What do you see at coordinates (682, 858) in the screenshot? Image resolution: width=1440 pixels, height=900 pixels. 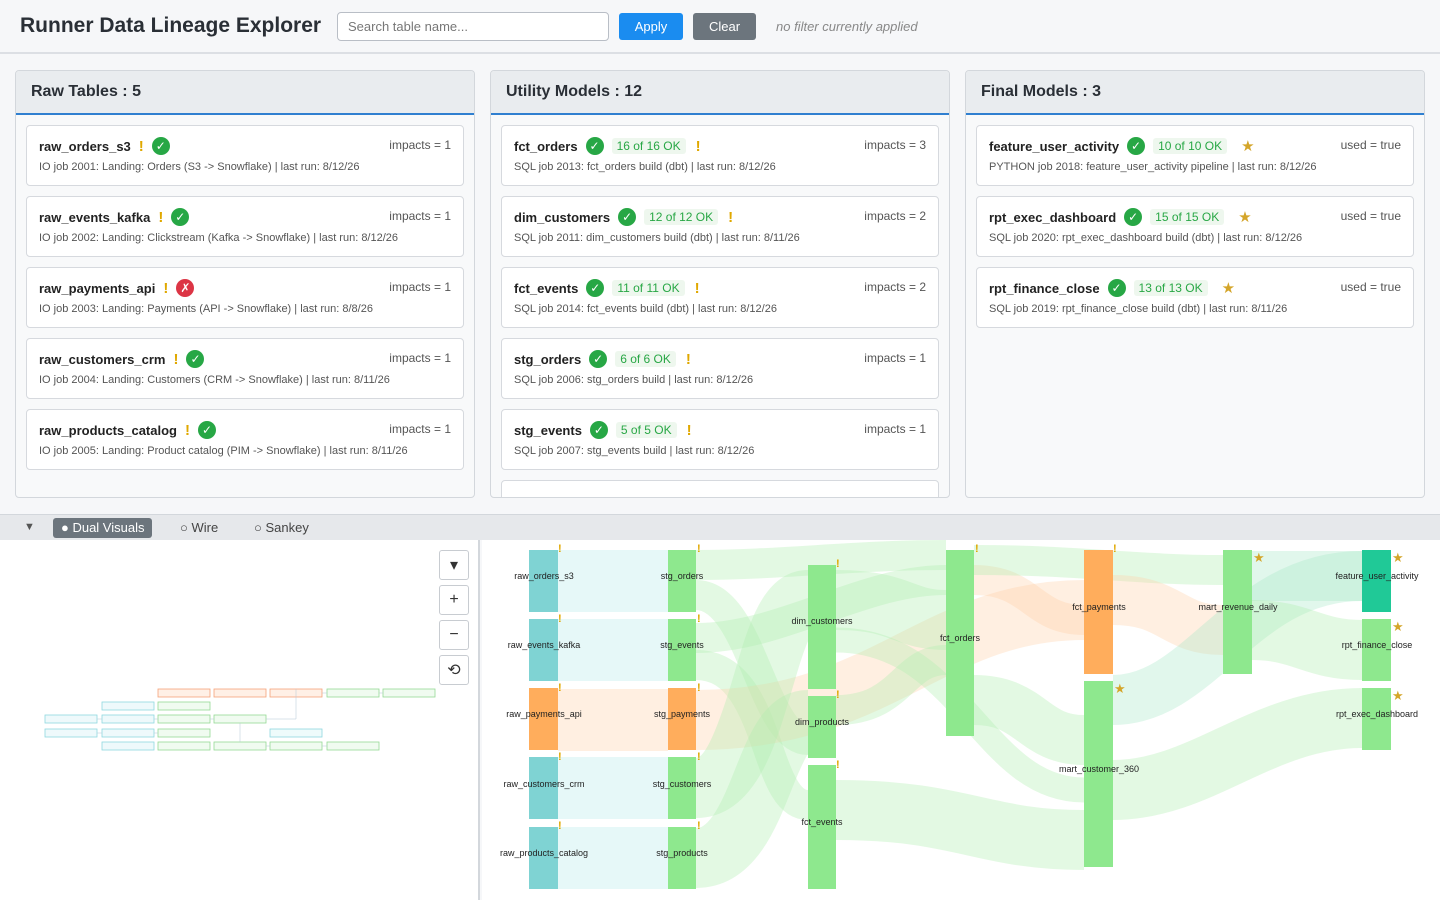 I see `sankey-node-stg-products` at bounding box center [682, 858].